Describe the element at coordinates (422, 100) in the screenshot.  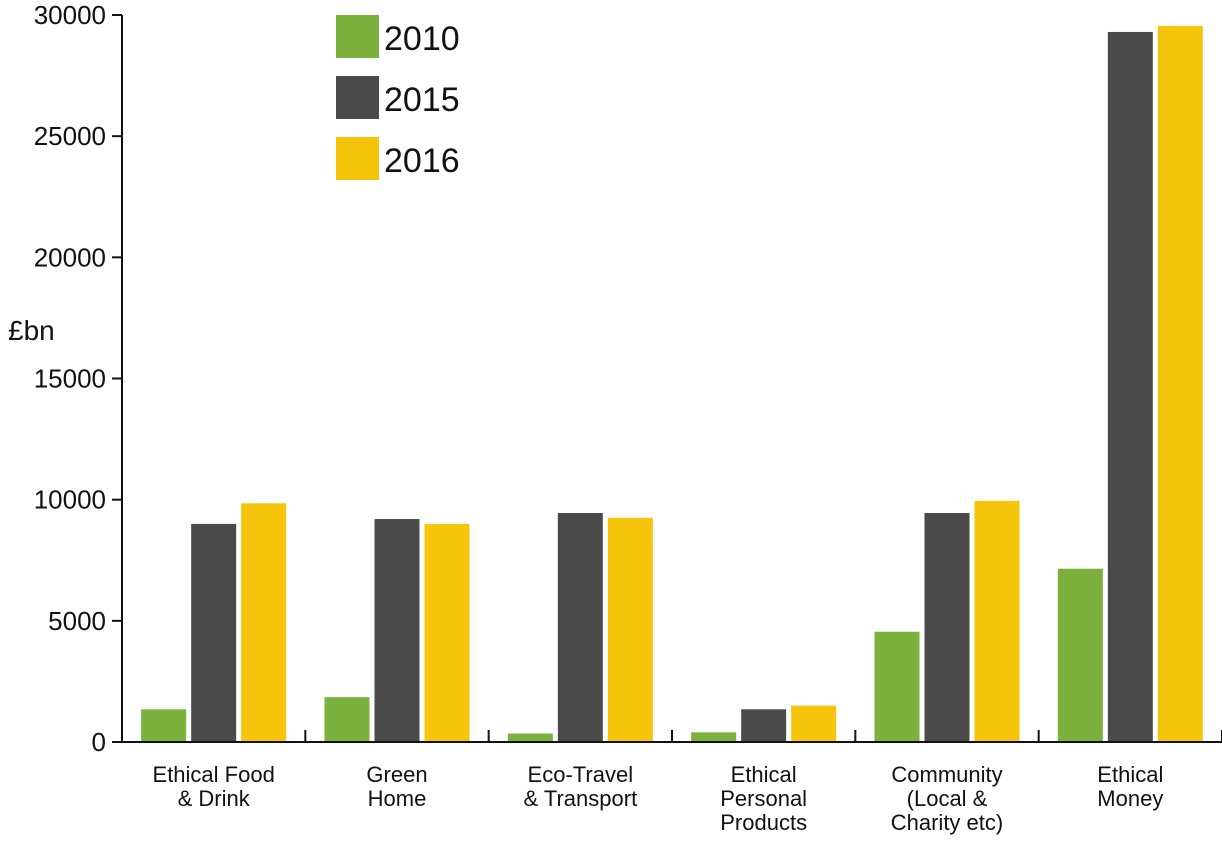
I see `legend-label-2015: 2015` at that location.